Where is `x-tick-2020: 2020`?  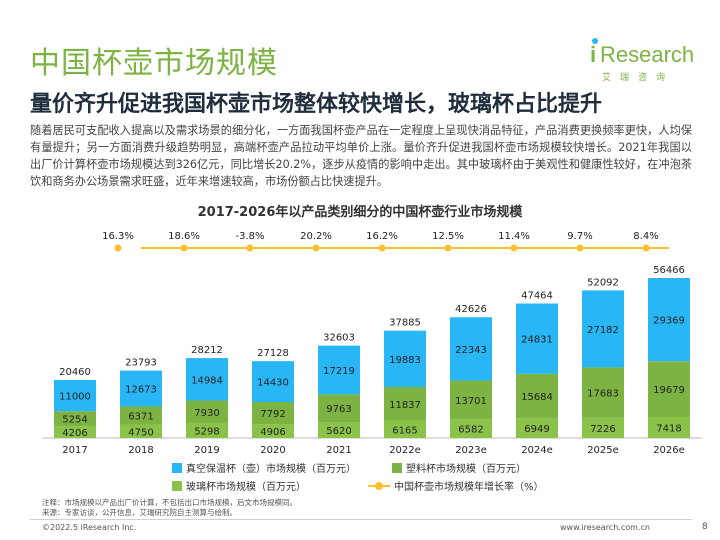 x-tick-2020: 2020 is located at coordinates (272, 450).